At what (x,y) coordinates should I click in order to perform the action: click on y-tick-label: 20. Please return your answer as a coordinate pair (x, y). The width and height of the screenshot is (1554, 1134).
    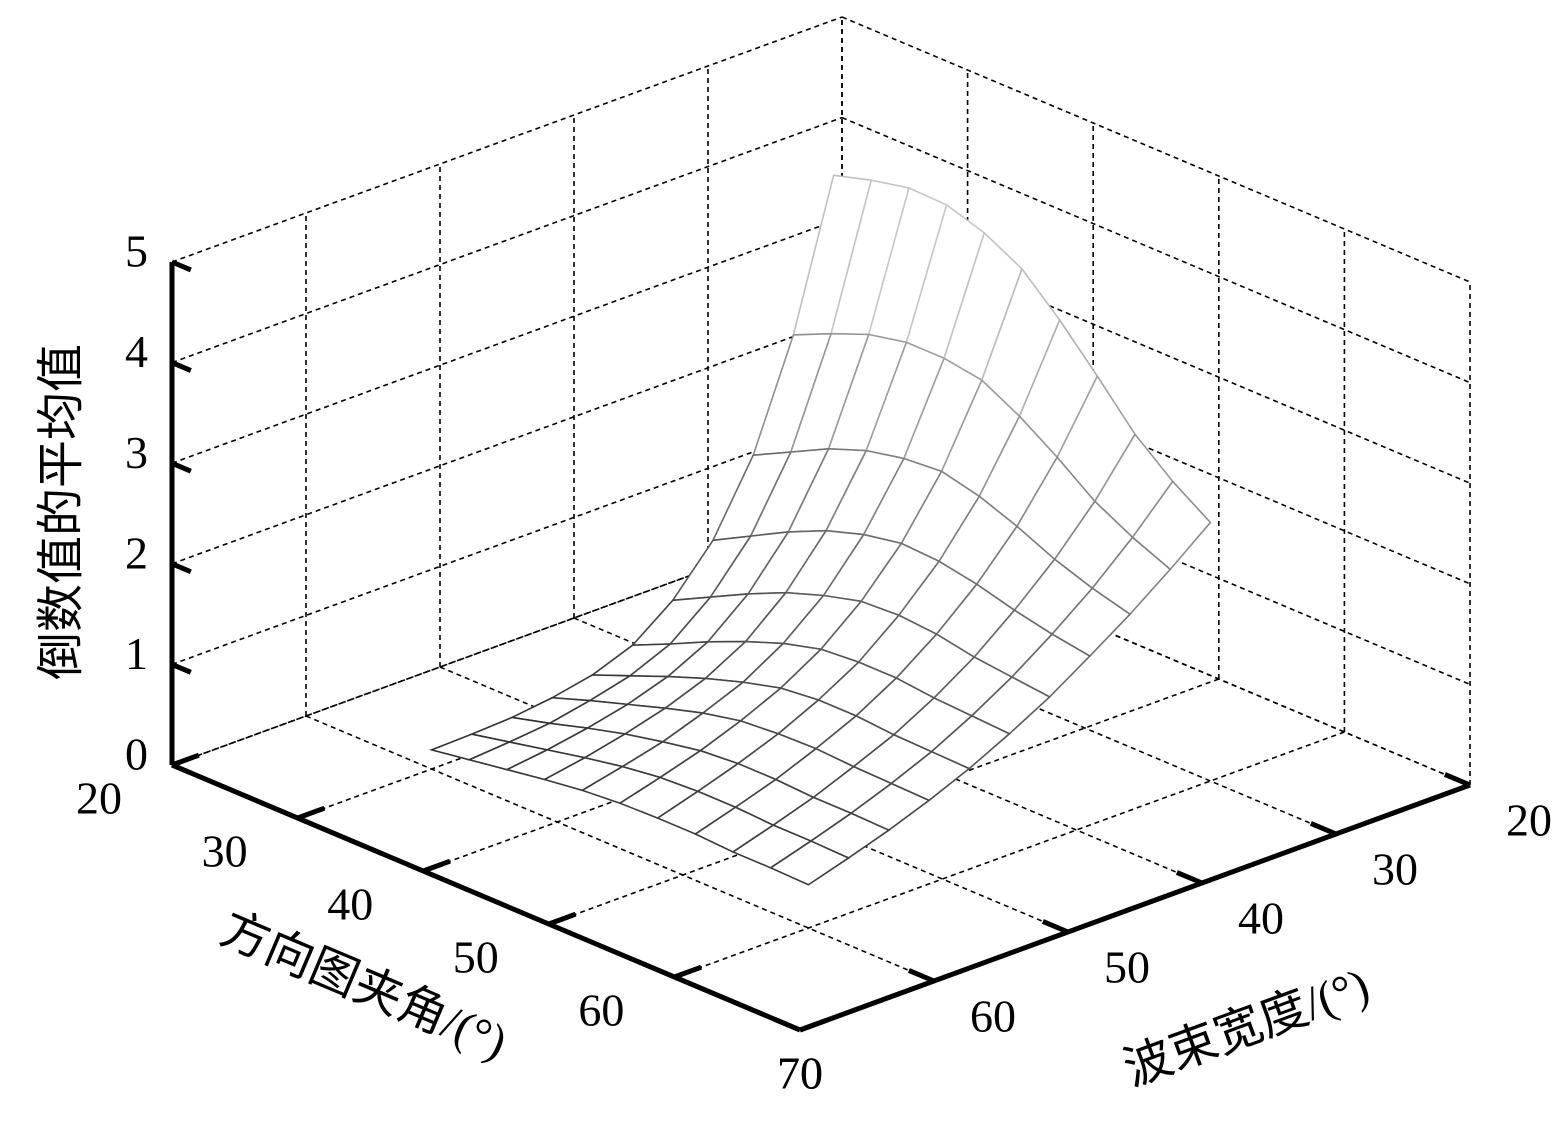
    Looking at the image, I should click on (1529, 820).